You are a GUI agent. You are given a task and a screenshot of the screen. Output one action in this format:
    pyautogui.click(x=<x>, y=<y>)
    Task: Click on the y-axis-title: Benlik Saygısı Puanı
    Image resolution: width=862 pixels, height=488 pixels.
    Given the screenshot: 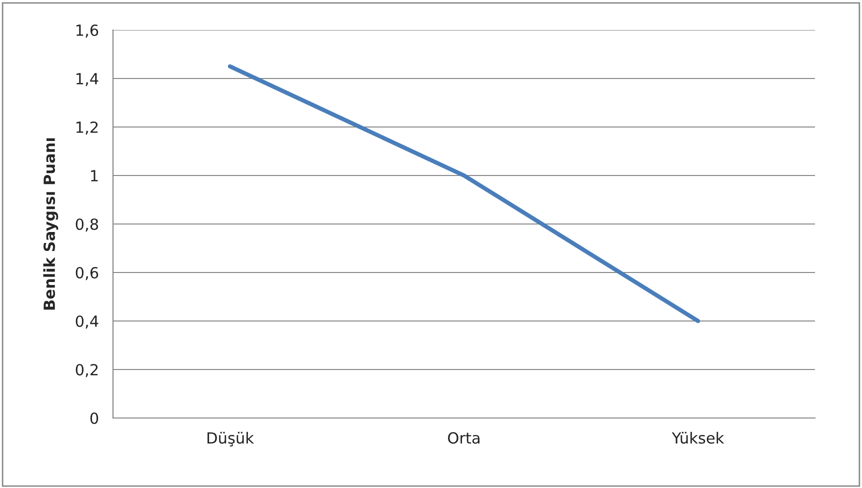 What is the action you would take?
    pyautogui.click(x=50, y=224)
    